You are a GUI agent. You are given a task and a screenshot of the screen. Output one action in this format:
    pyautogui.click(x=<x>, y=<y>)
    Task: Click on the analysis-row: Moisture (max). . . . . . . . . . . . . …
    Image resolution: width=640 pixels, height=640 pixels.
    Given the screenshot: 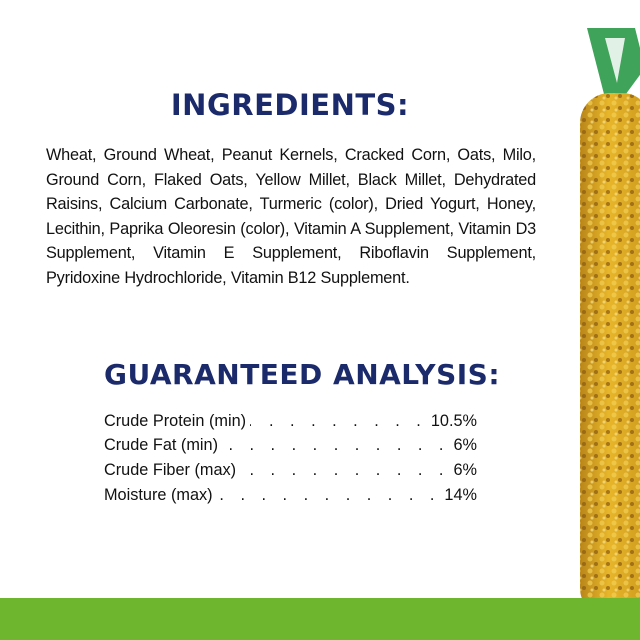 What is the action you would take?
    pyautogui.click(x=290, y=495)
    